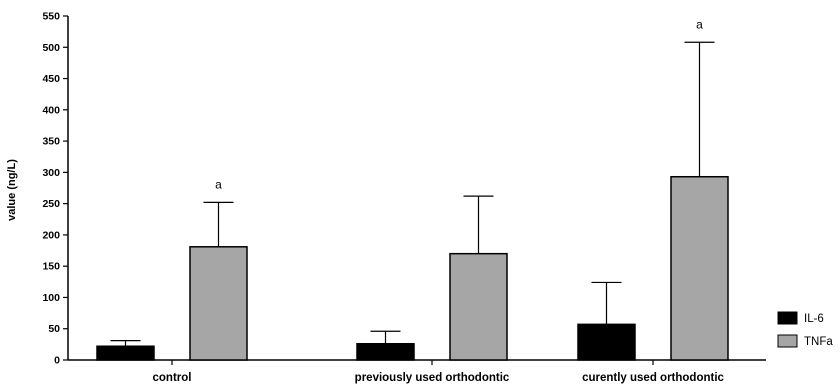  I want to click on y-tick-label: 250, so click(51, 204).